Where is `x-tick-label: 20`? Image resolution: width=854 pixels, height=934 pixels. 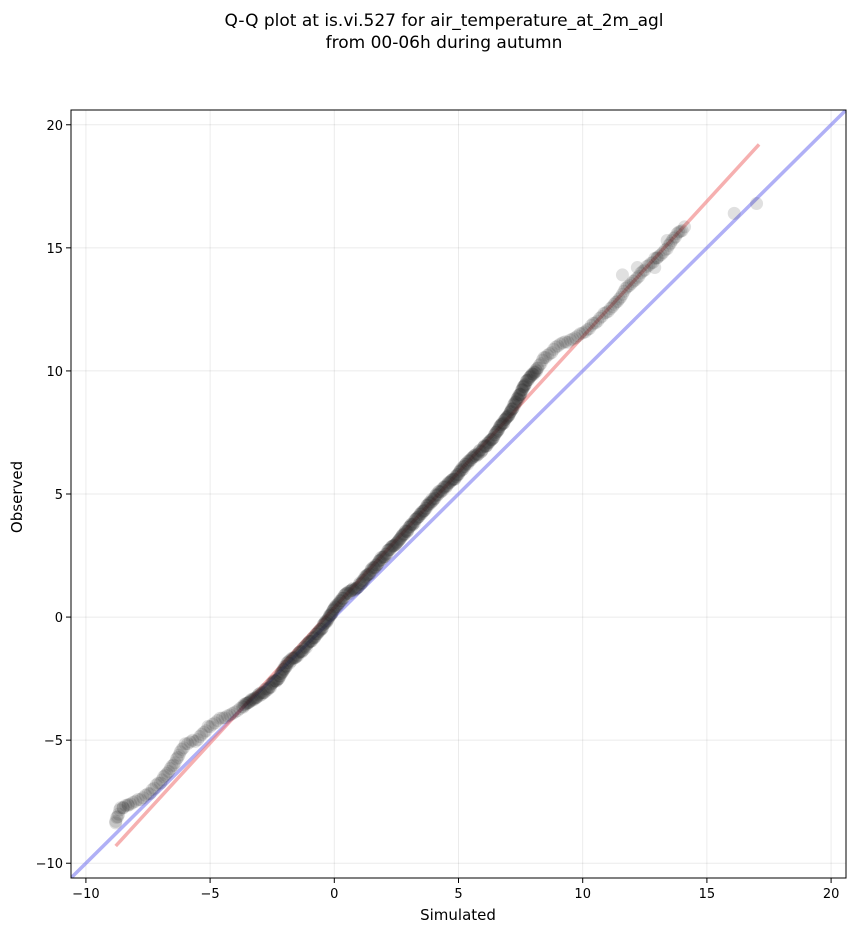 x-tick-label: 20 is located at coordinates (831, 894).